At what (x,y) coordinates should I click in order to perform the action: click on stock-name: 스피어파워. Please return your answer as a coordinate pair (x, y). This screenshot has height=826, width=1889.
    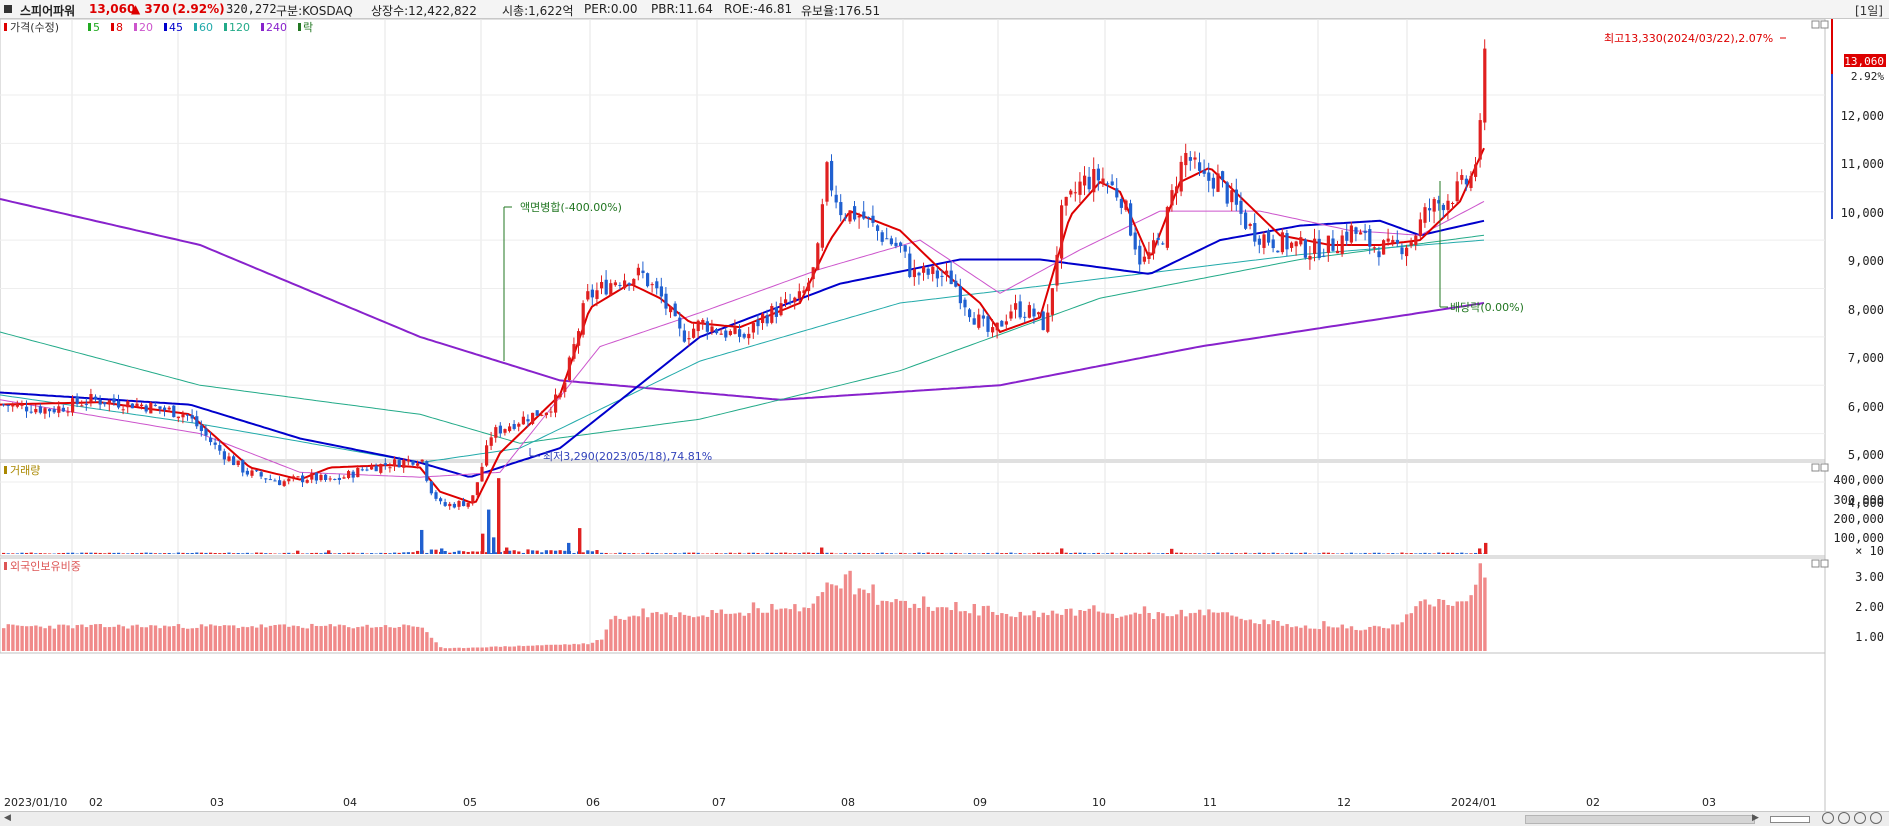
    Looking at the image, I should click on (48, 11).